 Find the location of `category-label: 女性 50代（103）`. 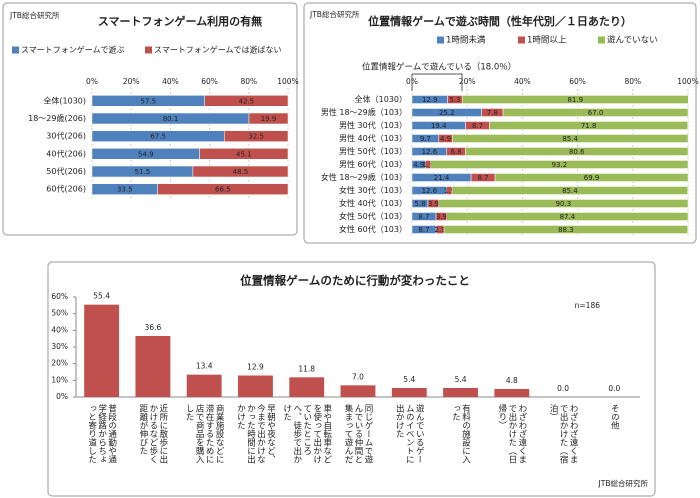

category-label: 女性 50代（103） is located at coordinates (373, 216).